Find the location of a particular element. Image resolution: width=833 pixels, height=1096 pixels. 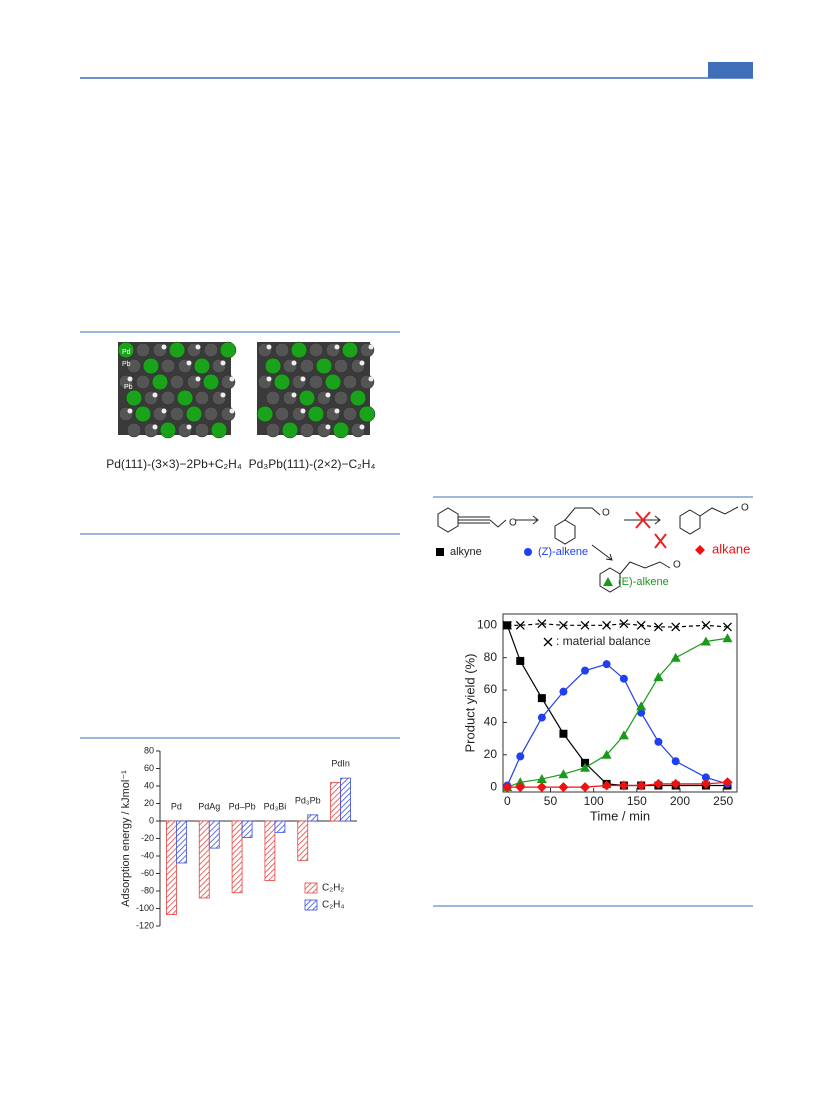

category-label: Pd–Pb is located at coordinates (242, 806).